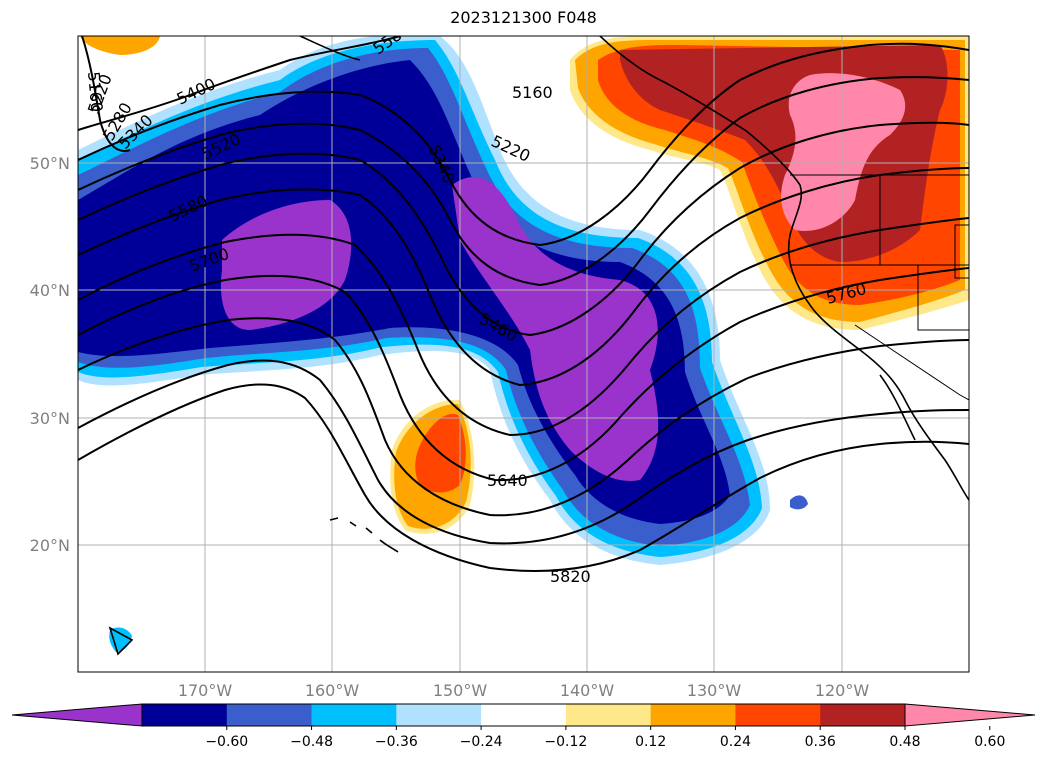  I want to click on colorbar-frame, so click(523, 715).